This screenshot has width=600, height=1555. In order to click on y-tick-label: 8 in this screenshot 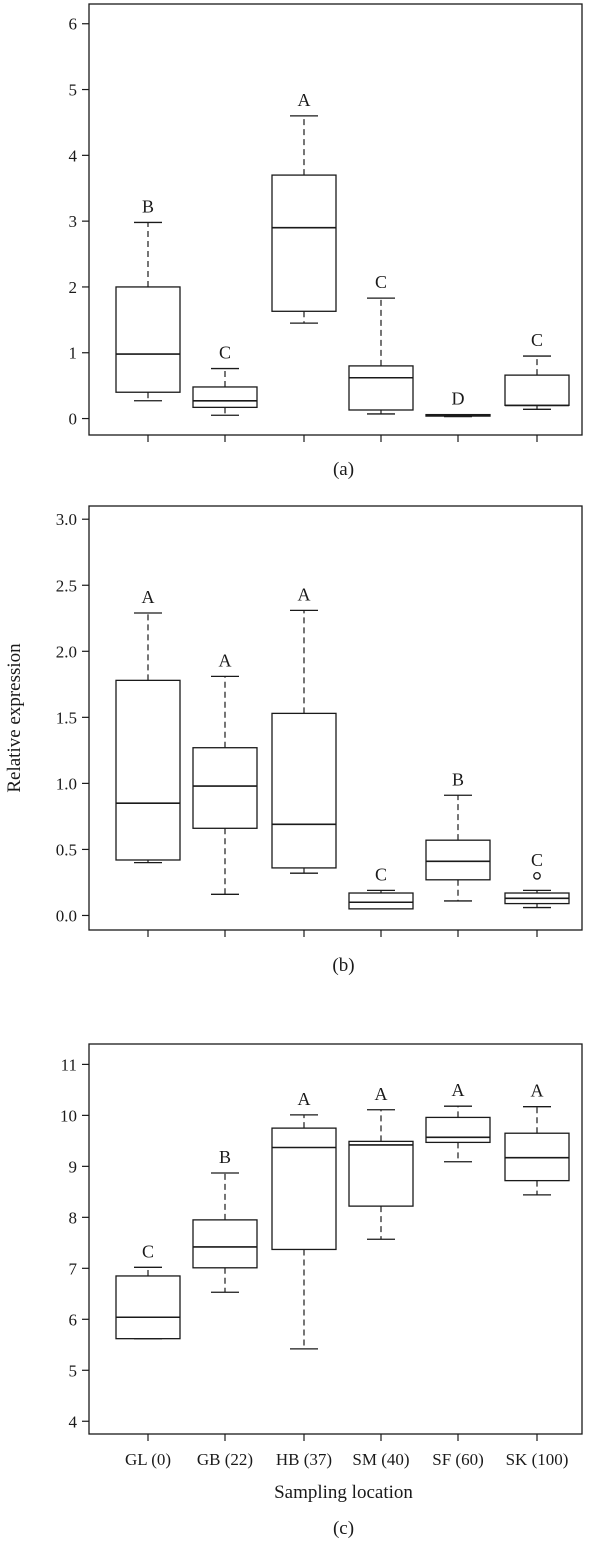, I will do `click(73, 1217)`.